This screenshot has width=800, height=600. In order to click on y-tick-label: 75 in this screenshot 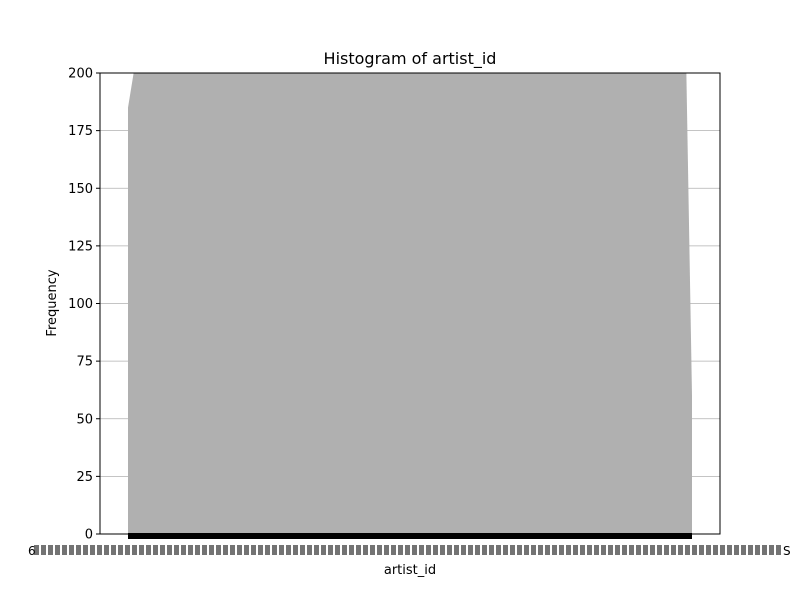, I will do `click(84, 362)`.